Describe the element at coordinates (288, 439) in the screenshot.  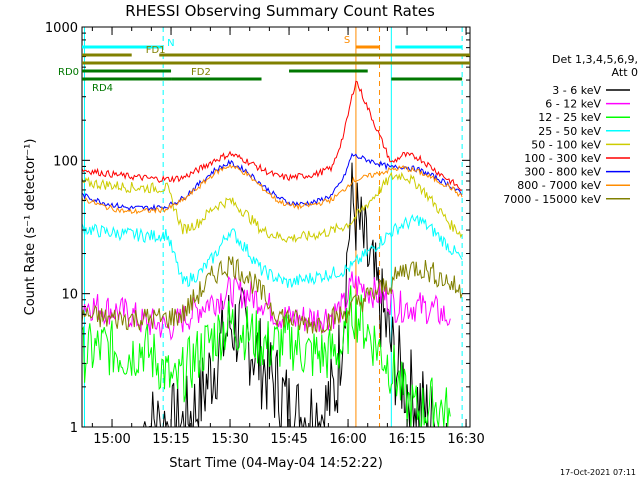
I see `x-tick-label-3: 15:45` at that location.